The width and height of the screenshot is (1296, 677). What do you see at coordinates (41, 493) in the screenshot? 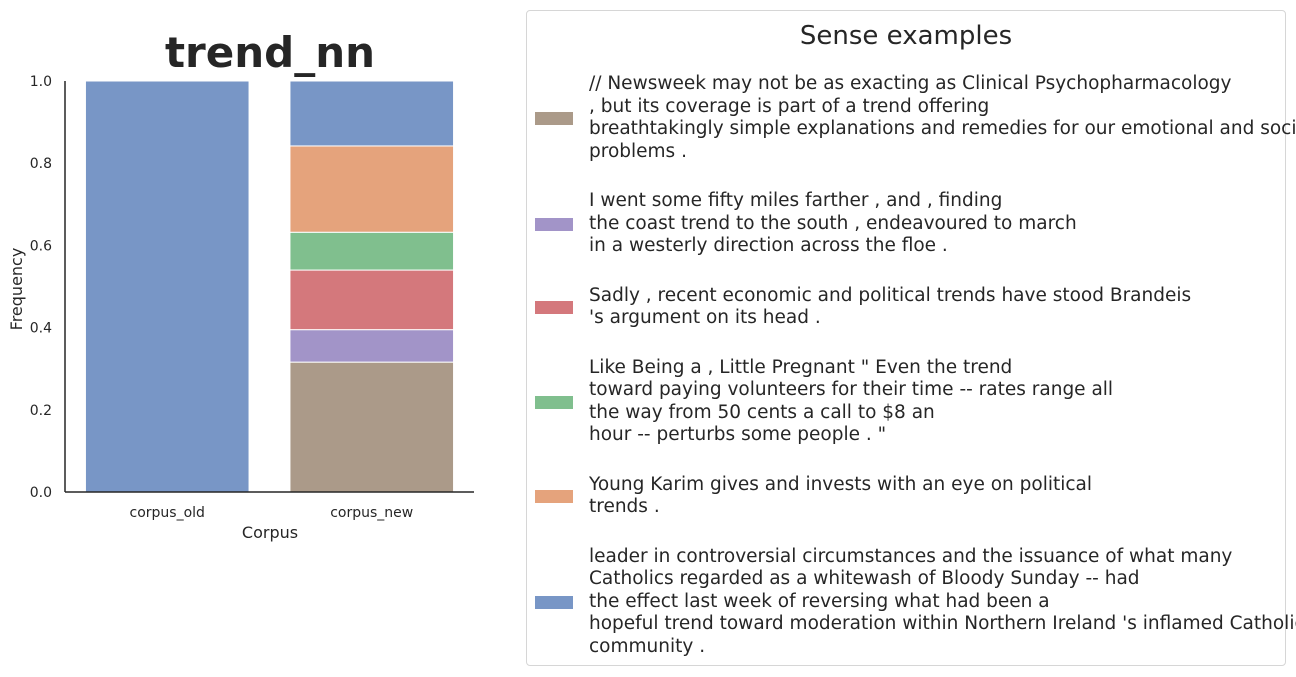
I see `y-tick-label: 0.0` at bounding box center [41, 493].